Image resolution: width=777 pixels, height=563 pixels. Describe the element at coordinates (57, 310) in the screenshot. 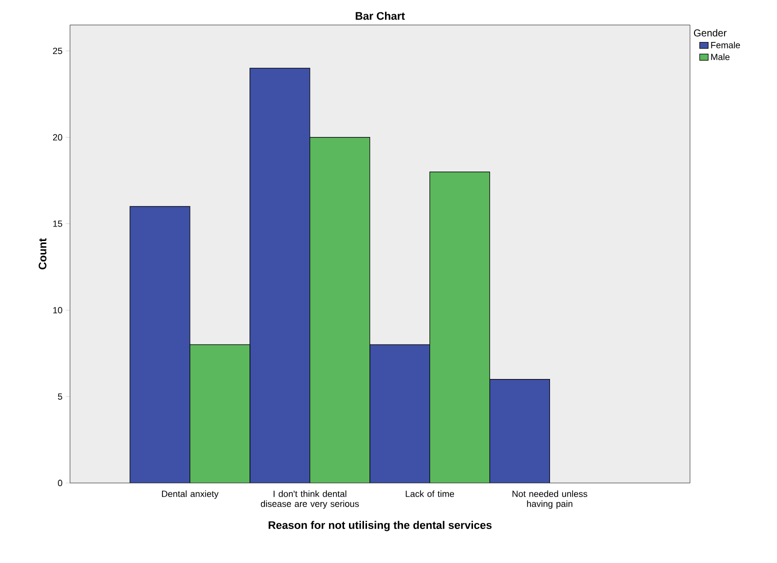

I see `y-tick-label: 10` at that location.